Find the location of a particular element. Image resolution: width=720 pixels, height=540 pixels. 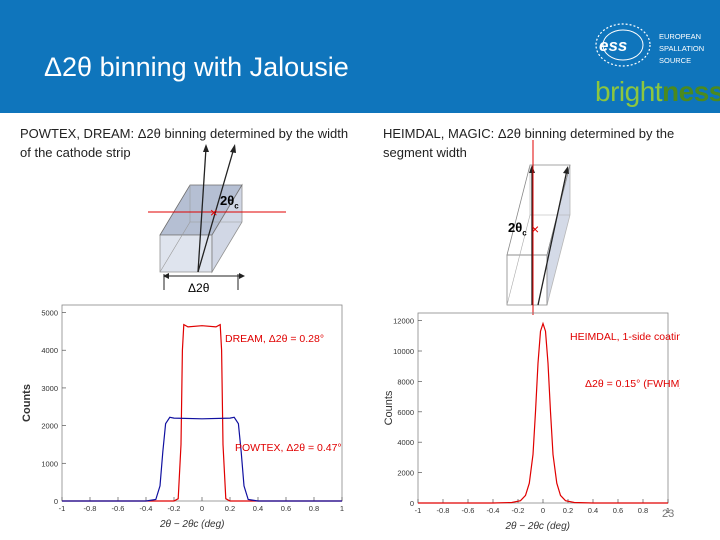

page-number: 23 is located at coordinates (668, 514).